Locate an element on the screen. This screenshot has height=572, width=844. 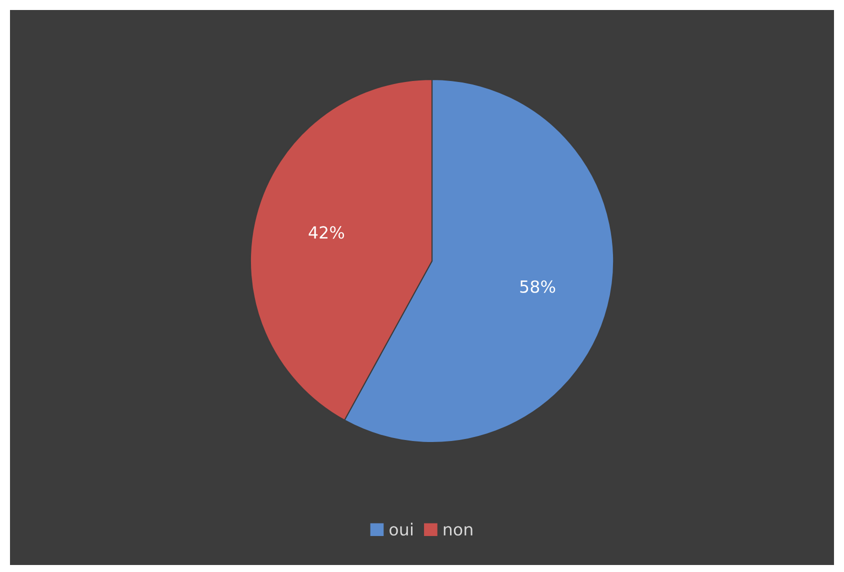
legend-label: non is located at coordinates (458, 531).